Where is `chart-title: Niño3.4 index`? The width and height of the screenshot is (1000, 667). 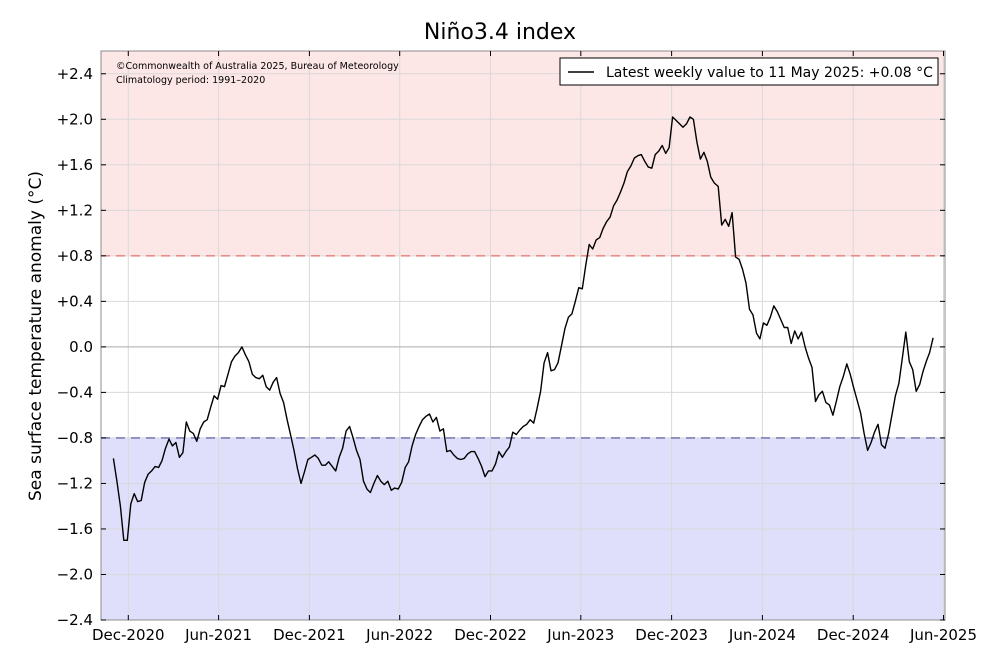 chart-title: Niño3.4 index is located at coordinates (500, 32).